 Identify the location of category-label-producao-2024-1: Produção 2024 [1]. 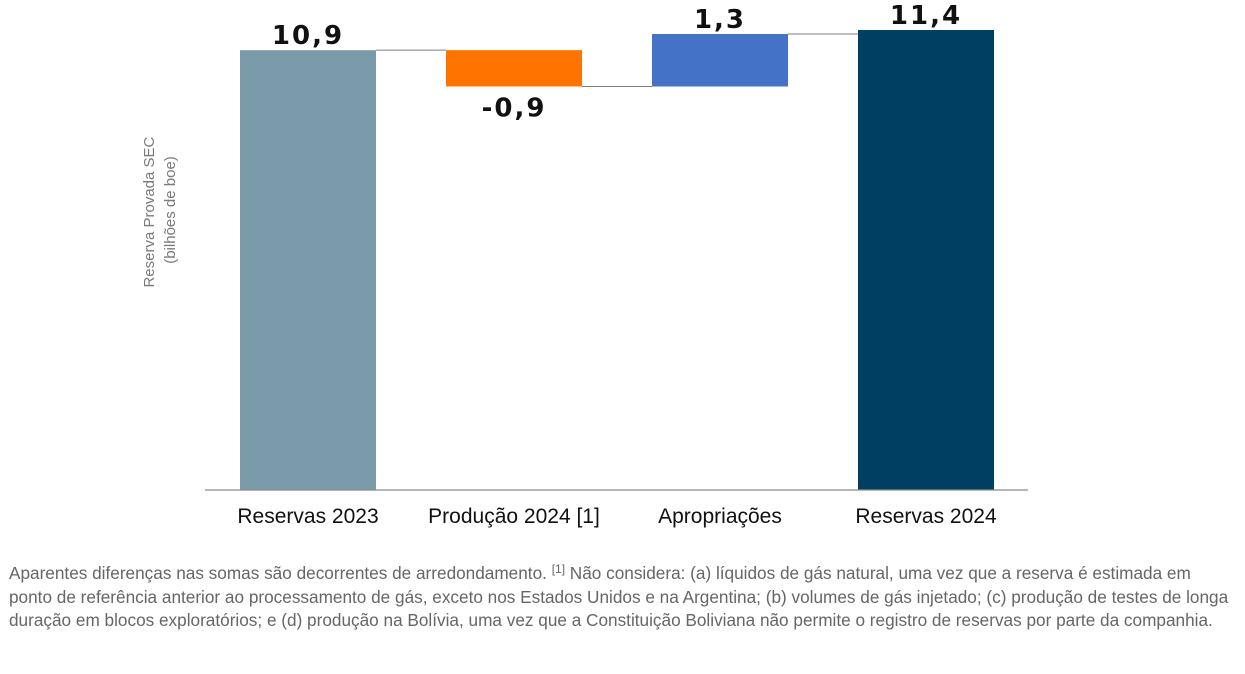
(514, 516).